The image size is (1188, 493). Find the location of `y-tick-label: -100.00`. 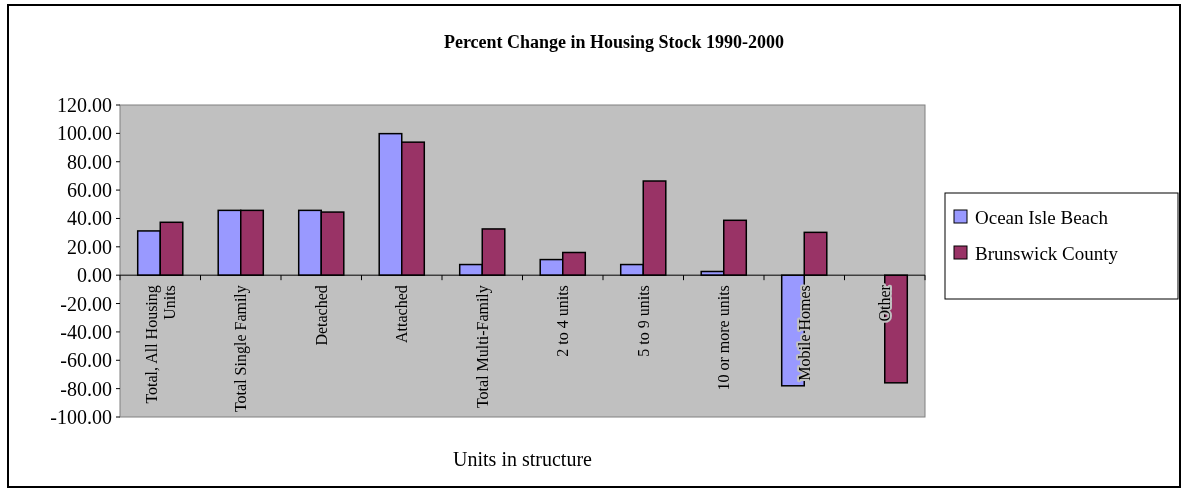

y-tick-label: -100.00 is located at coordinates (81, 417).